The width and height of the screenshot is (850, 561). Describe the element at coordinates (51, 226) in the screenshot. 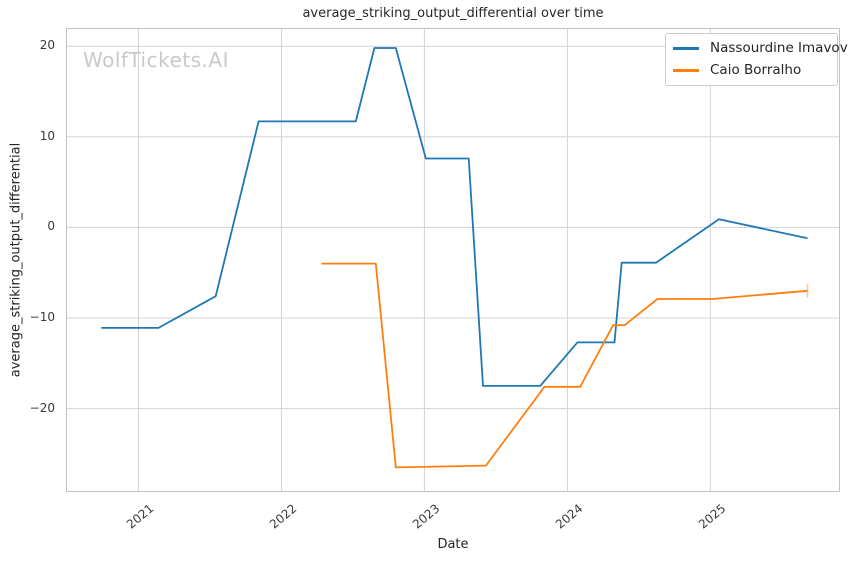

I see `y-tick-label: 0` at that location.